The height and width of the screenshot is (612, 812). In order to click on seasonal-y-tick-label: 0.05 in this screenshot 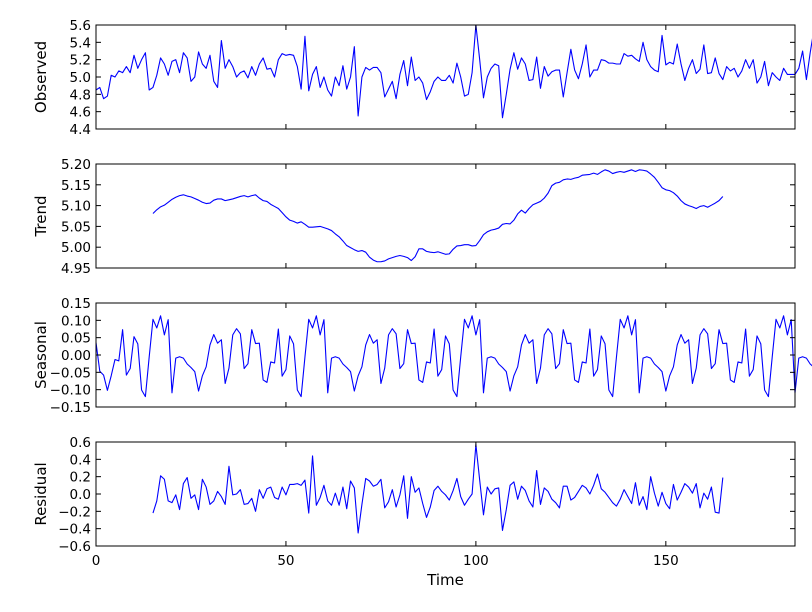, I will do `click(76, 339)`.